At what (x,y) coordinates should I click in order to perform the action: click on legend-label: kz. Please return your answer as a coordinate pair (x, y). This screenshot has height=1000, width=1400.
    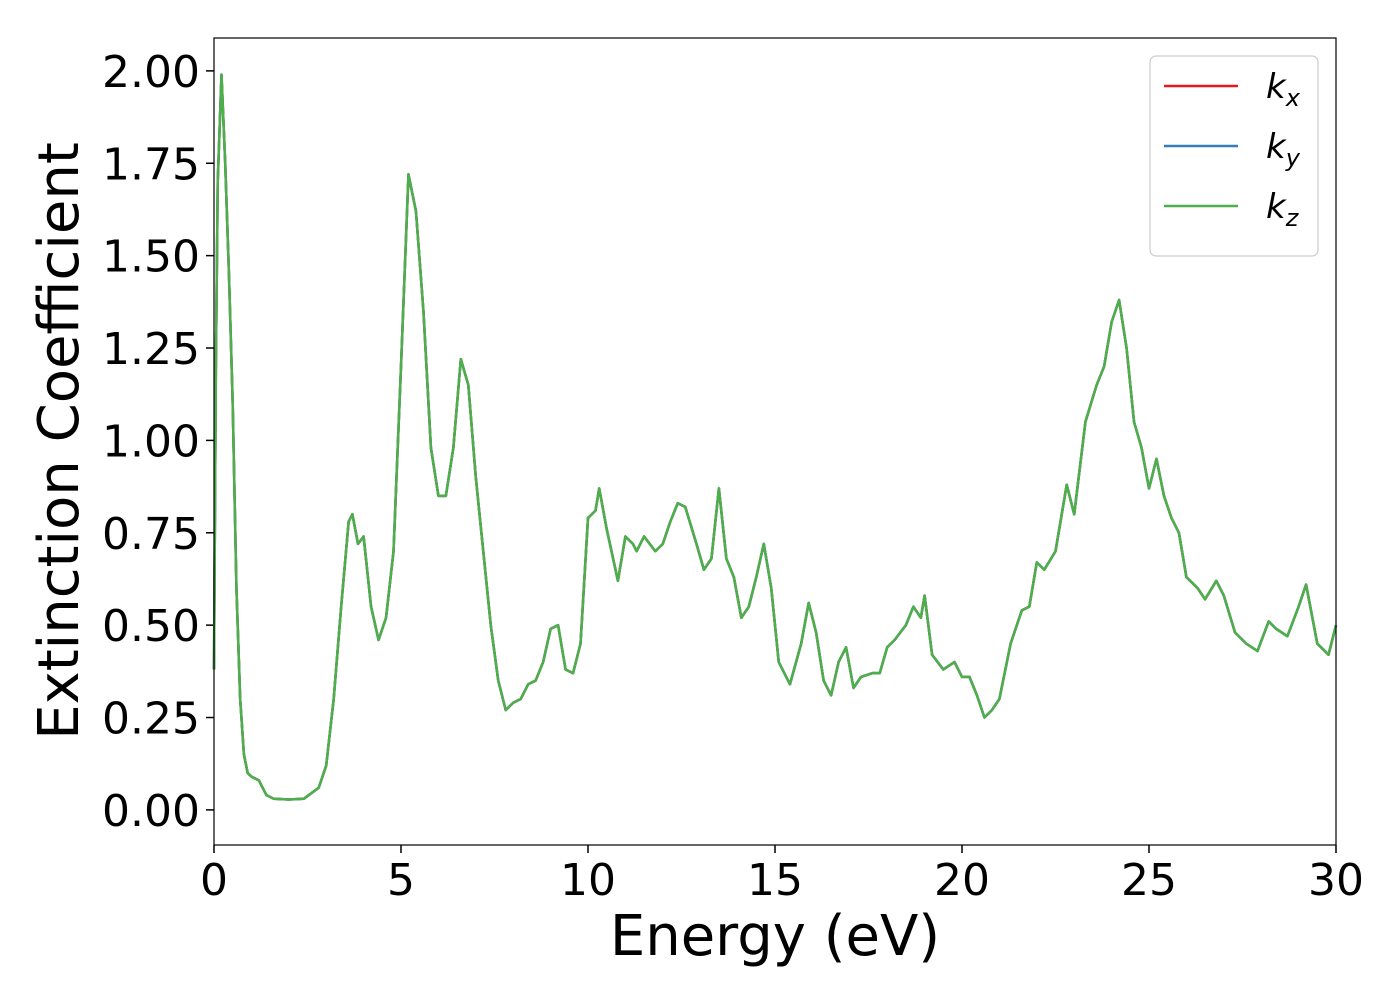
    Looking at the image, I should click on (1283, 209).